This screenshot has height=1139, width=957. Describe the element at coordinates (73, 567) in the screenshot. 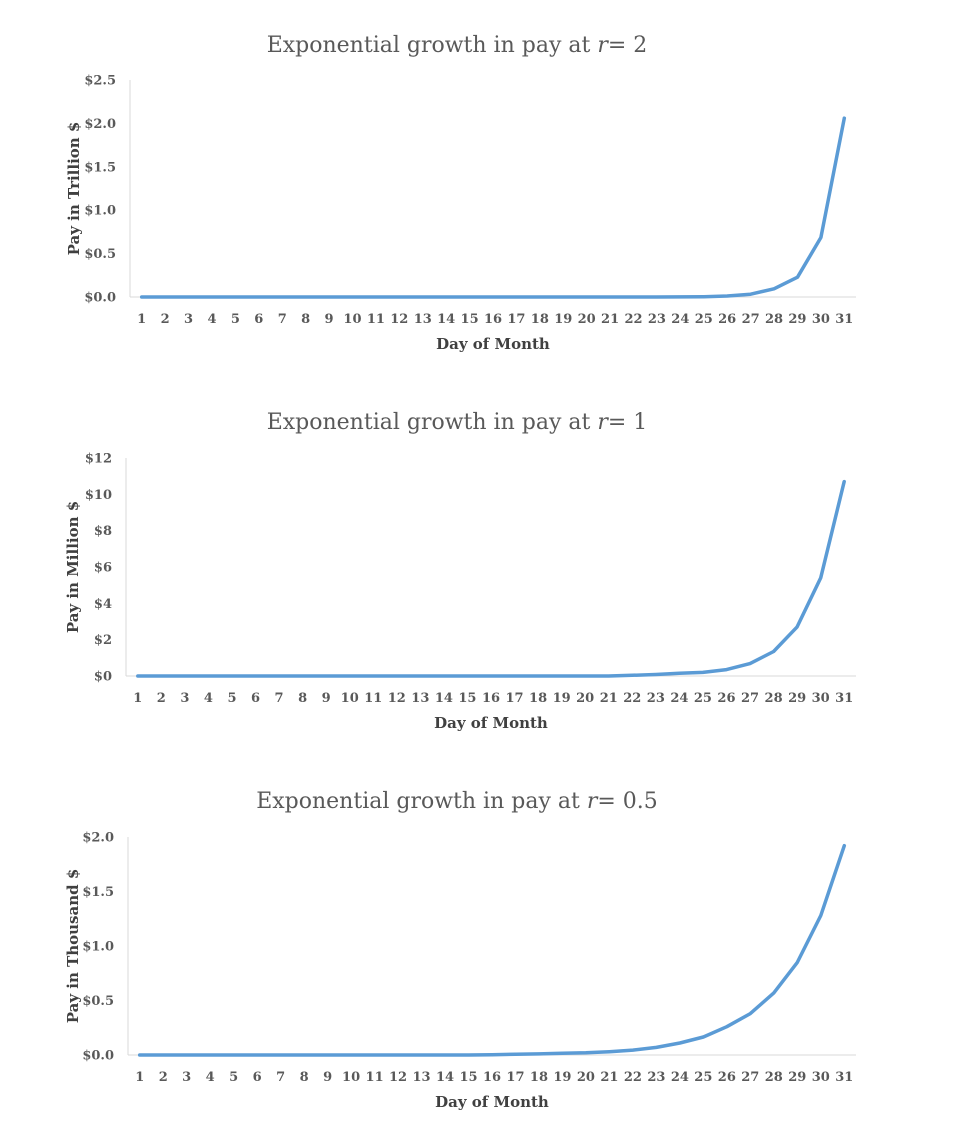

I see `y-axis-label: Pay in Million $` at that location.